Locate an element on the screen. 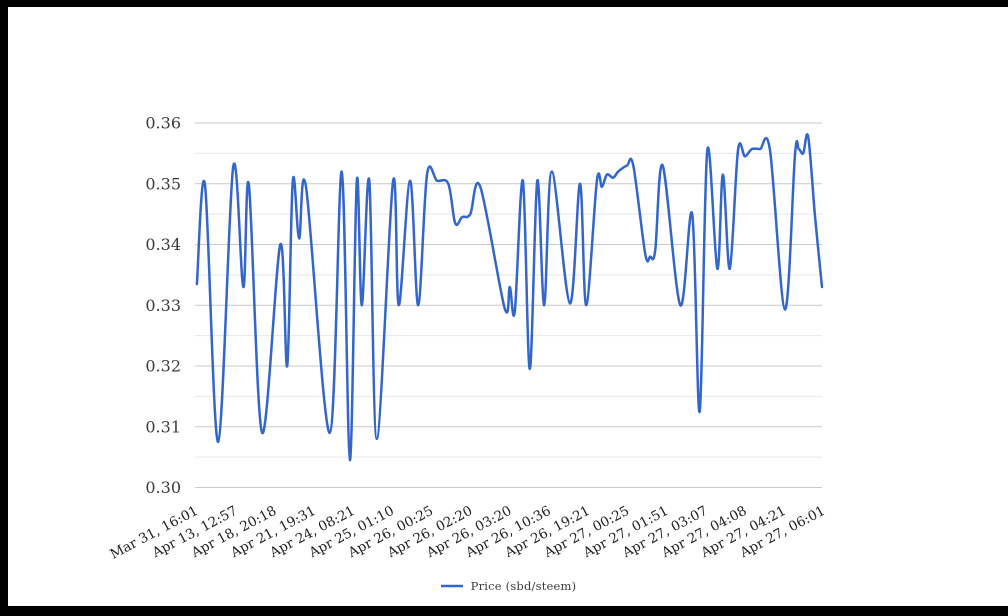 This screenshot has width=1008, height=616. frame-border-bottom is located at coordinates (504, 611).